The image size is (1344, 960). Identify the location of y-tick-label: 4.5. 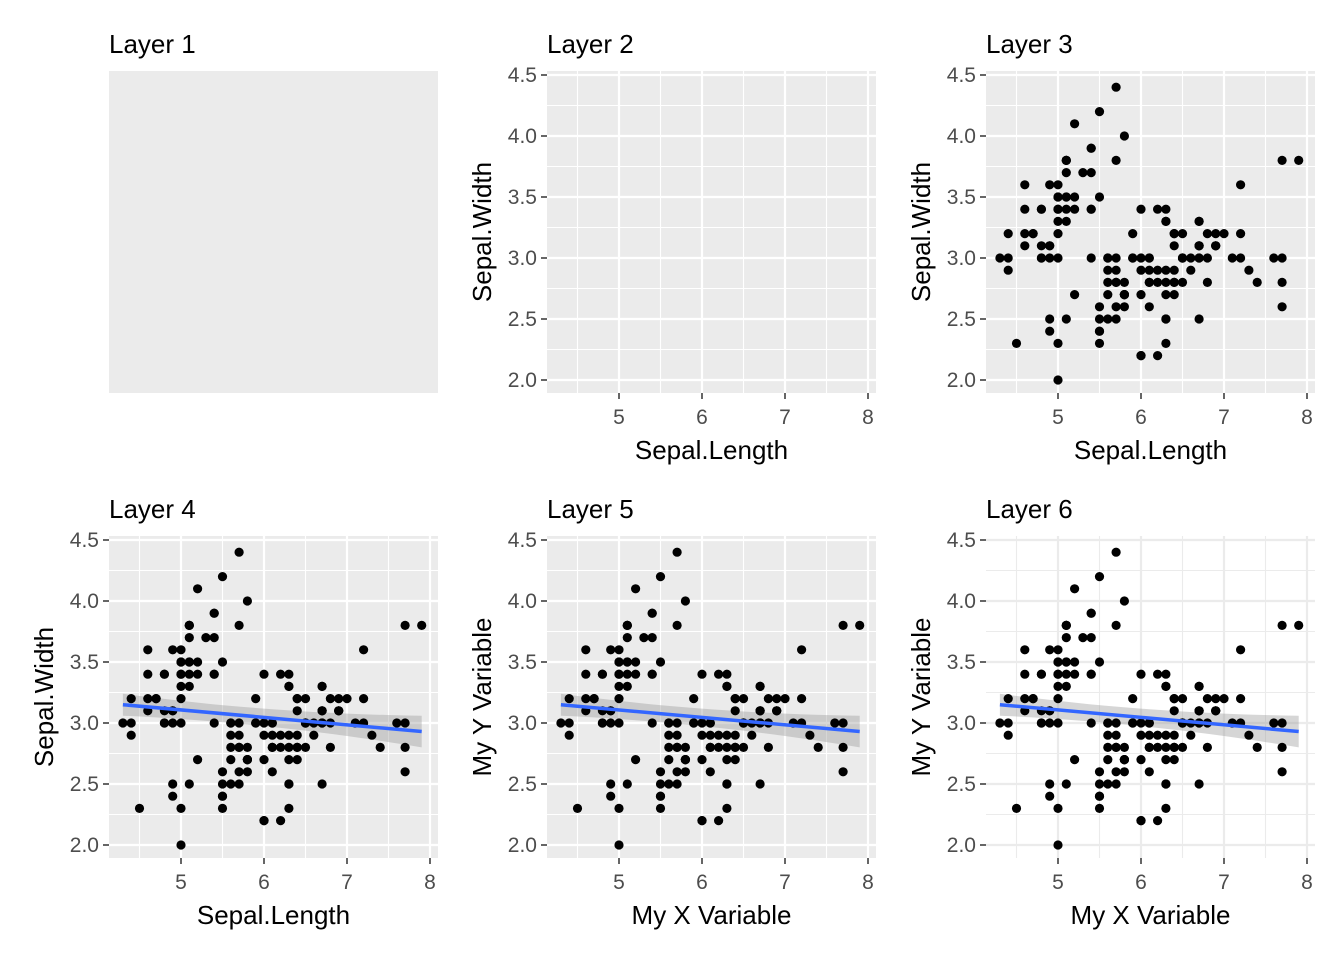
(522, 540).